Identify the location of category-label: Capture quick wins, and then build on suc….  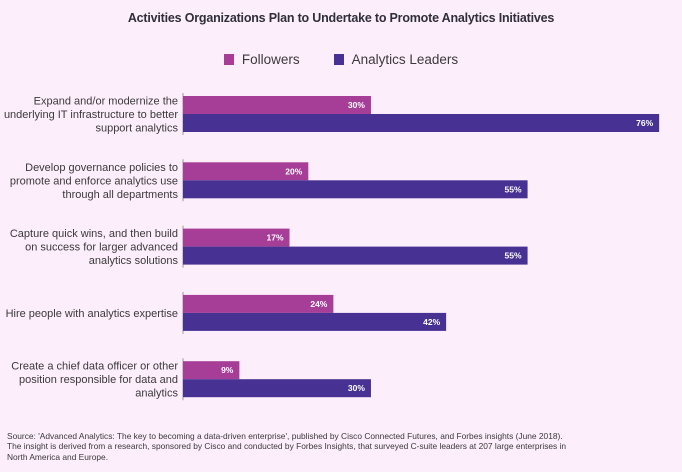
(94, 247).